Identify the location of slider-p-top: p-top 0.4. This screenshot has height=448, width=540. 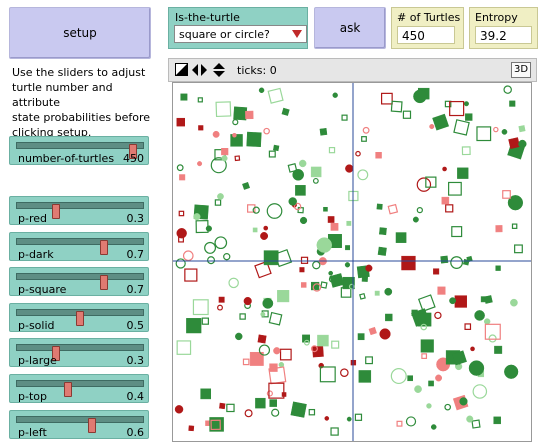
(79, 388).